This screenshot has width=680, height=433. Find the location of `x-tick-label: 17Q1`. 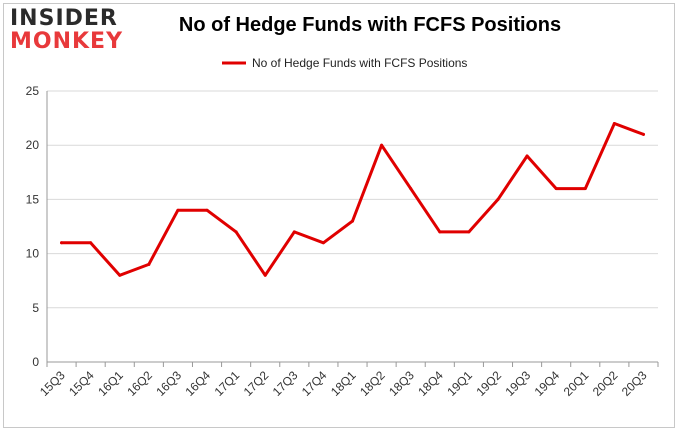

x-tick-label: 17Q1 is located at coordinates (227, 383).